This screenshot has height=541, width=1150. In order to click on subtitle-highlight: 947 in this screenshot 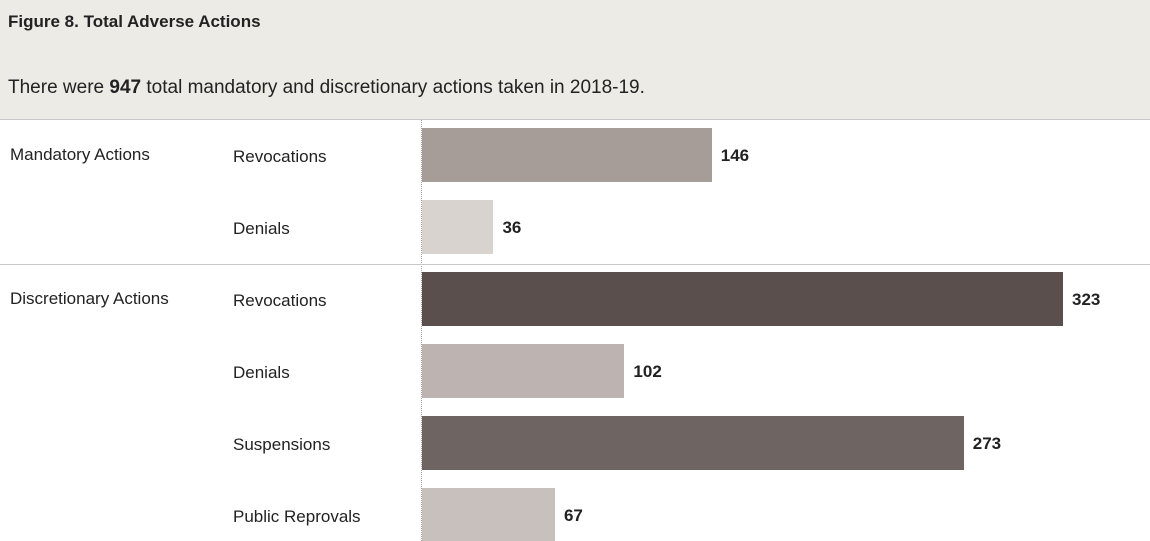, I will do `click(125, 87)`.